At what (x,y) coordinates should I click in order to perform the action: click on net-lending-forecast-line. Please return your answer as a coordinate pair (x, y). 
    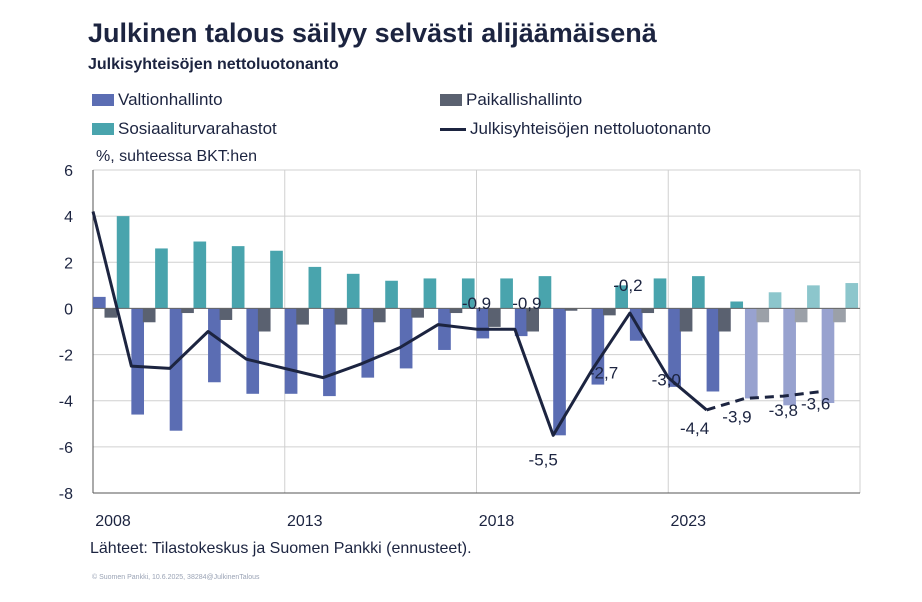
    Looking at the image, I should click on (764, 400).